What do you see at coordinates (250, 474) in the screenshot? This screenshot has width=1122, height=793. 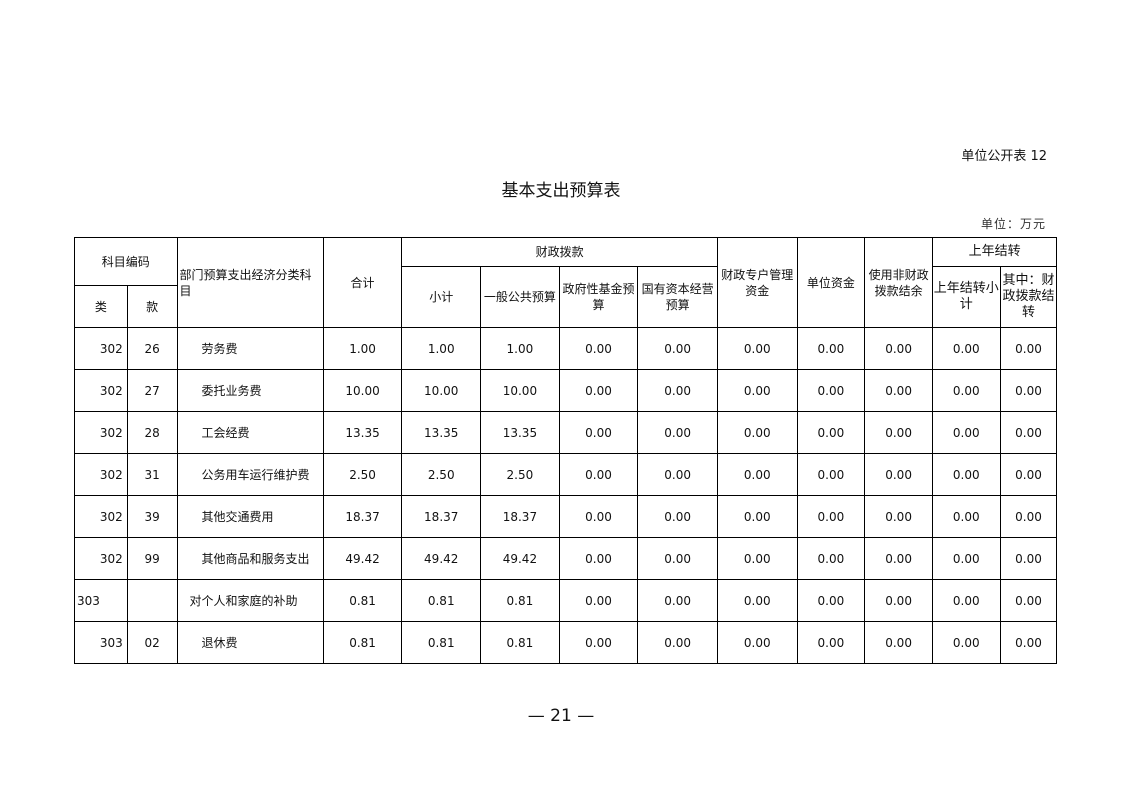 I see `subject-name-cell: 公务用车运行维护费` at bounding box center [250, 474].